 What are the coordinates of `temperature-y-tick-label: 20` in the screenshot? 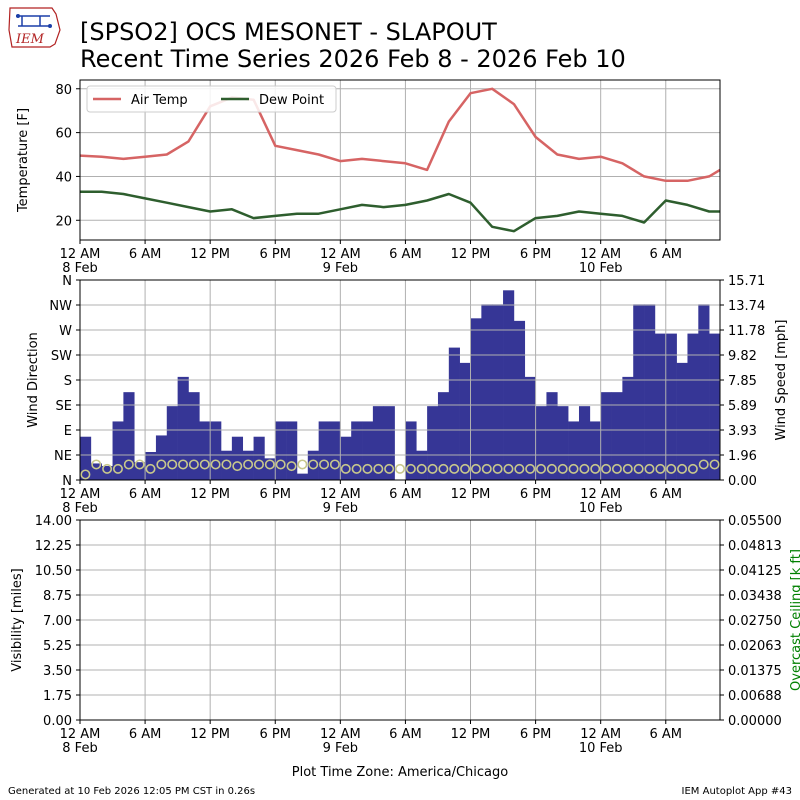 It's located at (63, 221).